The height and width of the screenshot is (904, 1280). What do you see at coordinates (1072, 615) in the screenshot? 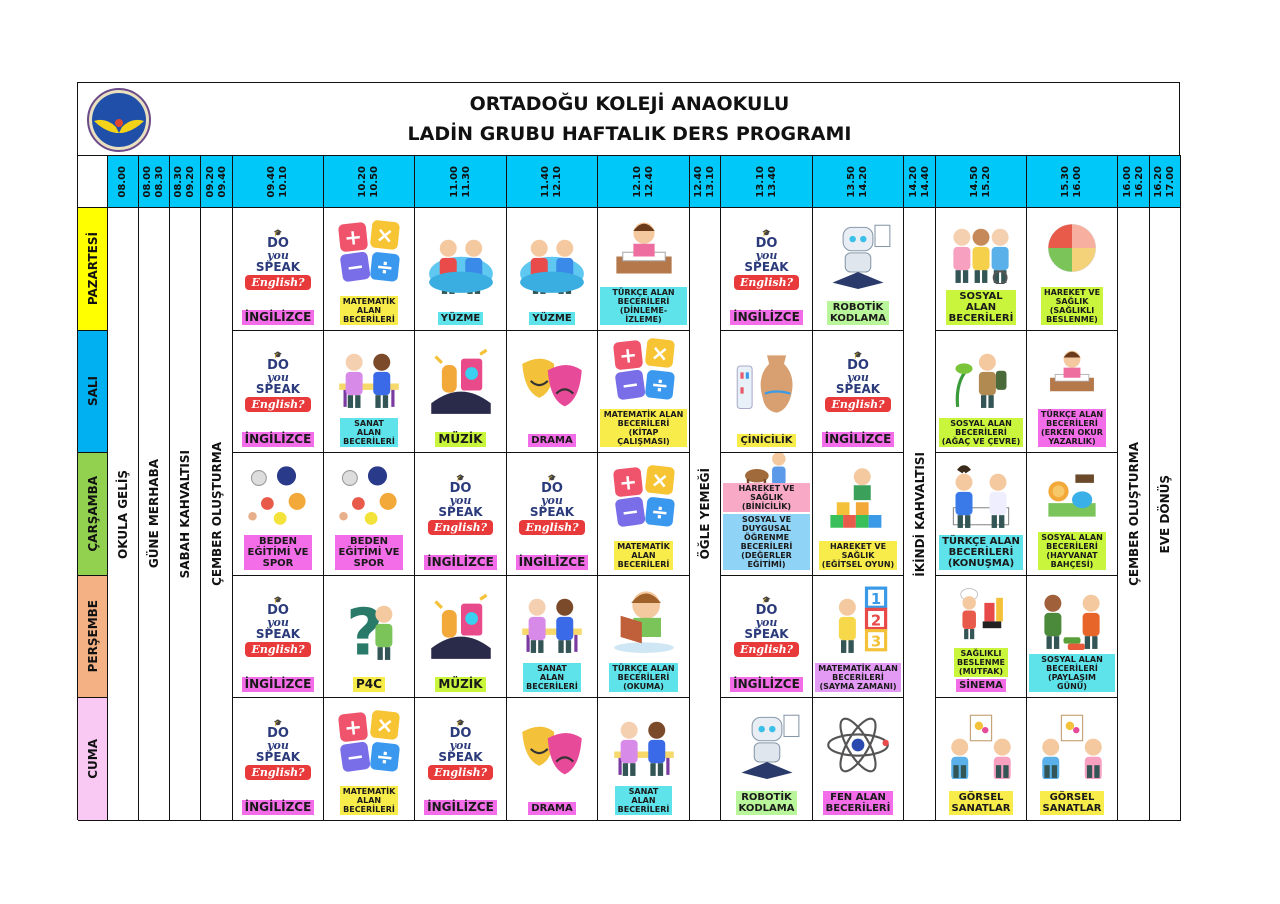
I see `toys-icon` at bounding box center [1072, 615].